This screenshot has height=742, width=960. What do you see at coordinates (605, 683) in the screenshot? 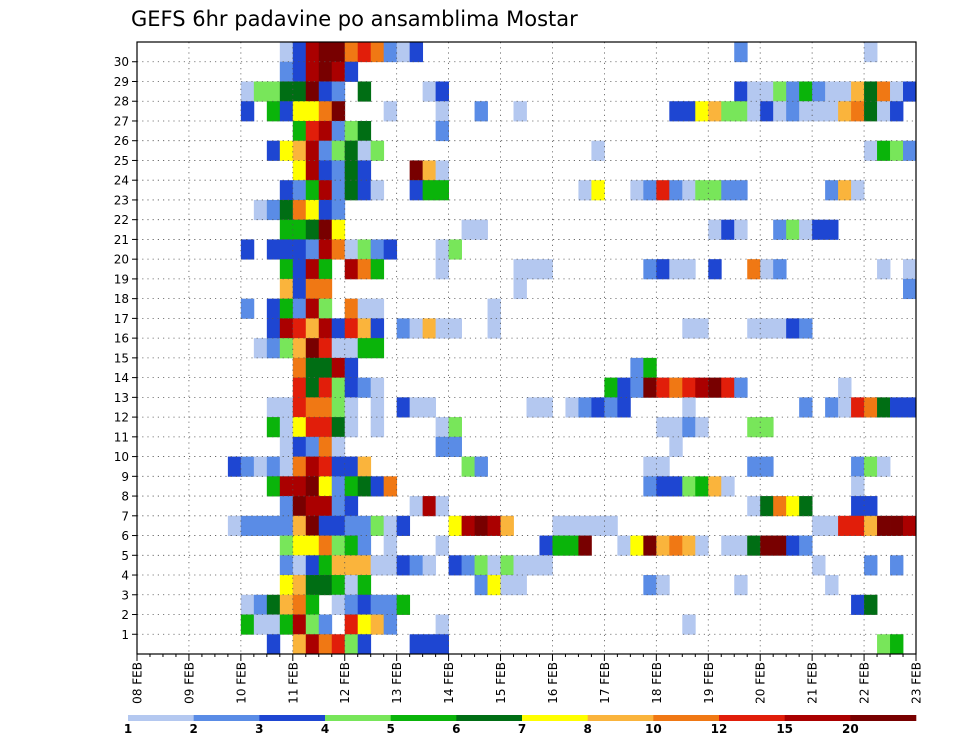
I see `x-tick-label: 17 FEB` at bounding box center [605, 683].